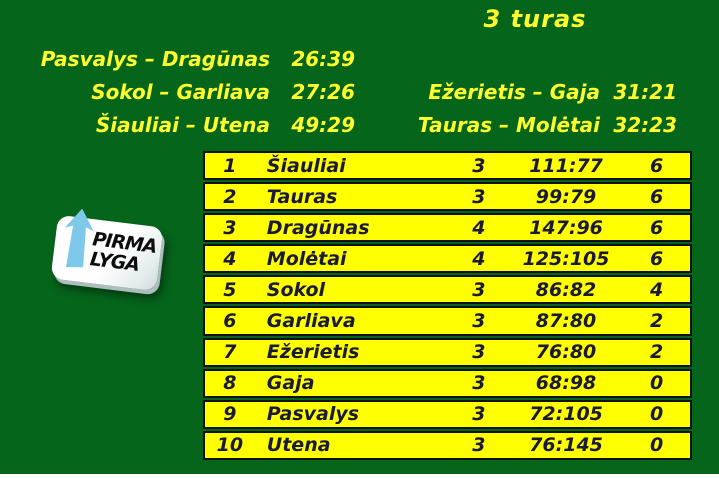 The width and height of the screenshot is (719, 479). What do you see at coordinates (79, 238) in the screenshot?
I see `up-arrow-icon` at bounding box center [79, 238].